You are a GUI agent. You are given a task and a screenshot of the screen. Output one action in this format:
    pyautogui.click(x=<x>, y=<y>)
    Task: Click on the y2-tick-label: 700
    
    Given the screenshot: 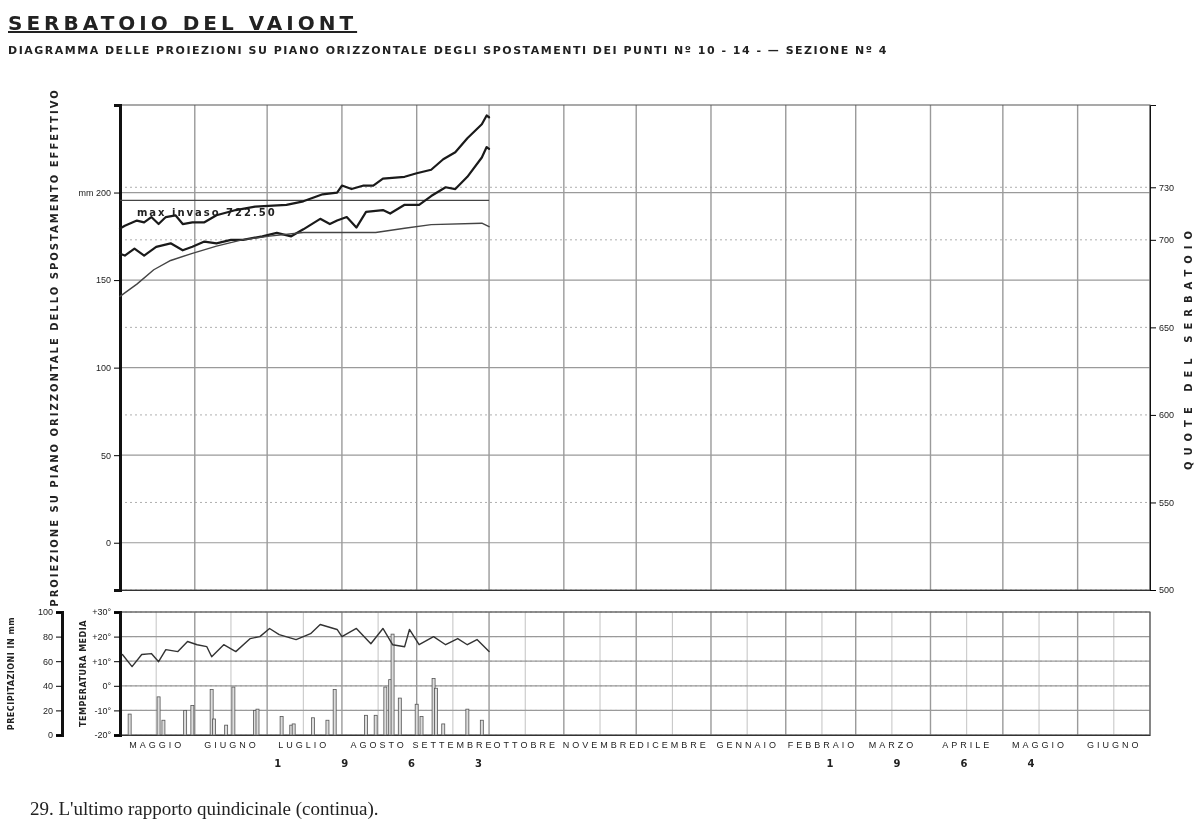 What is the action you would take?
    pyautogui.click(x=1167, y=240)
    